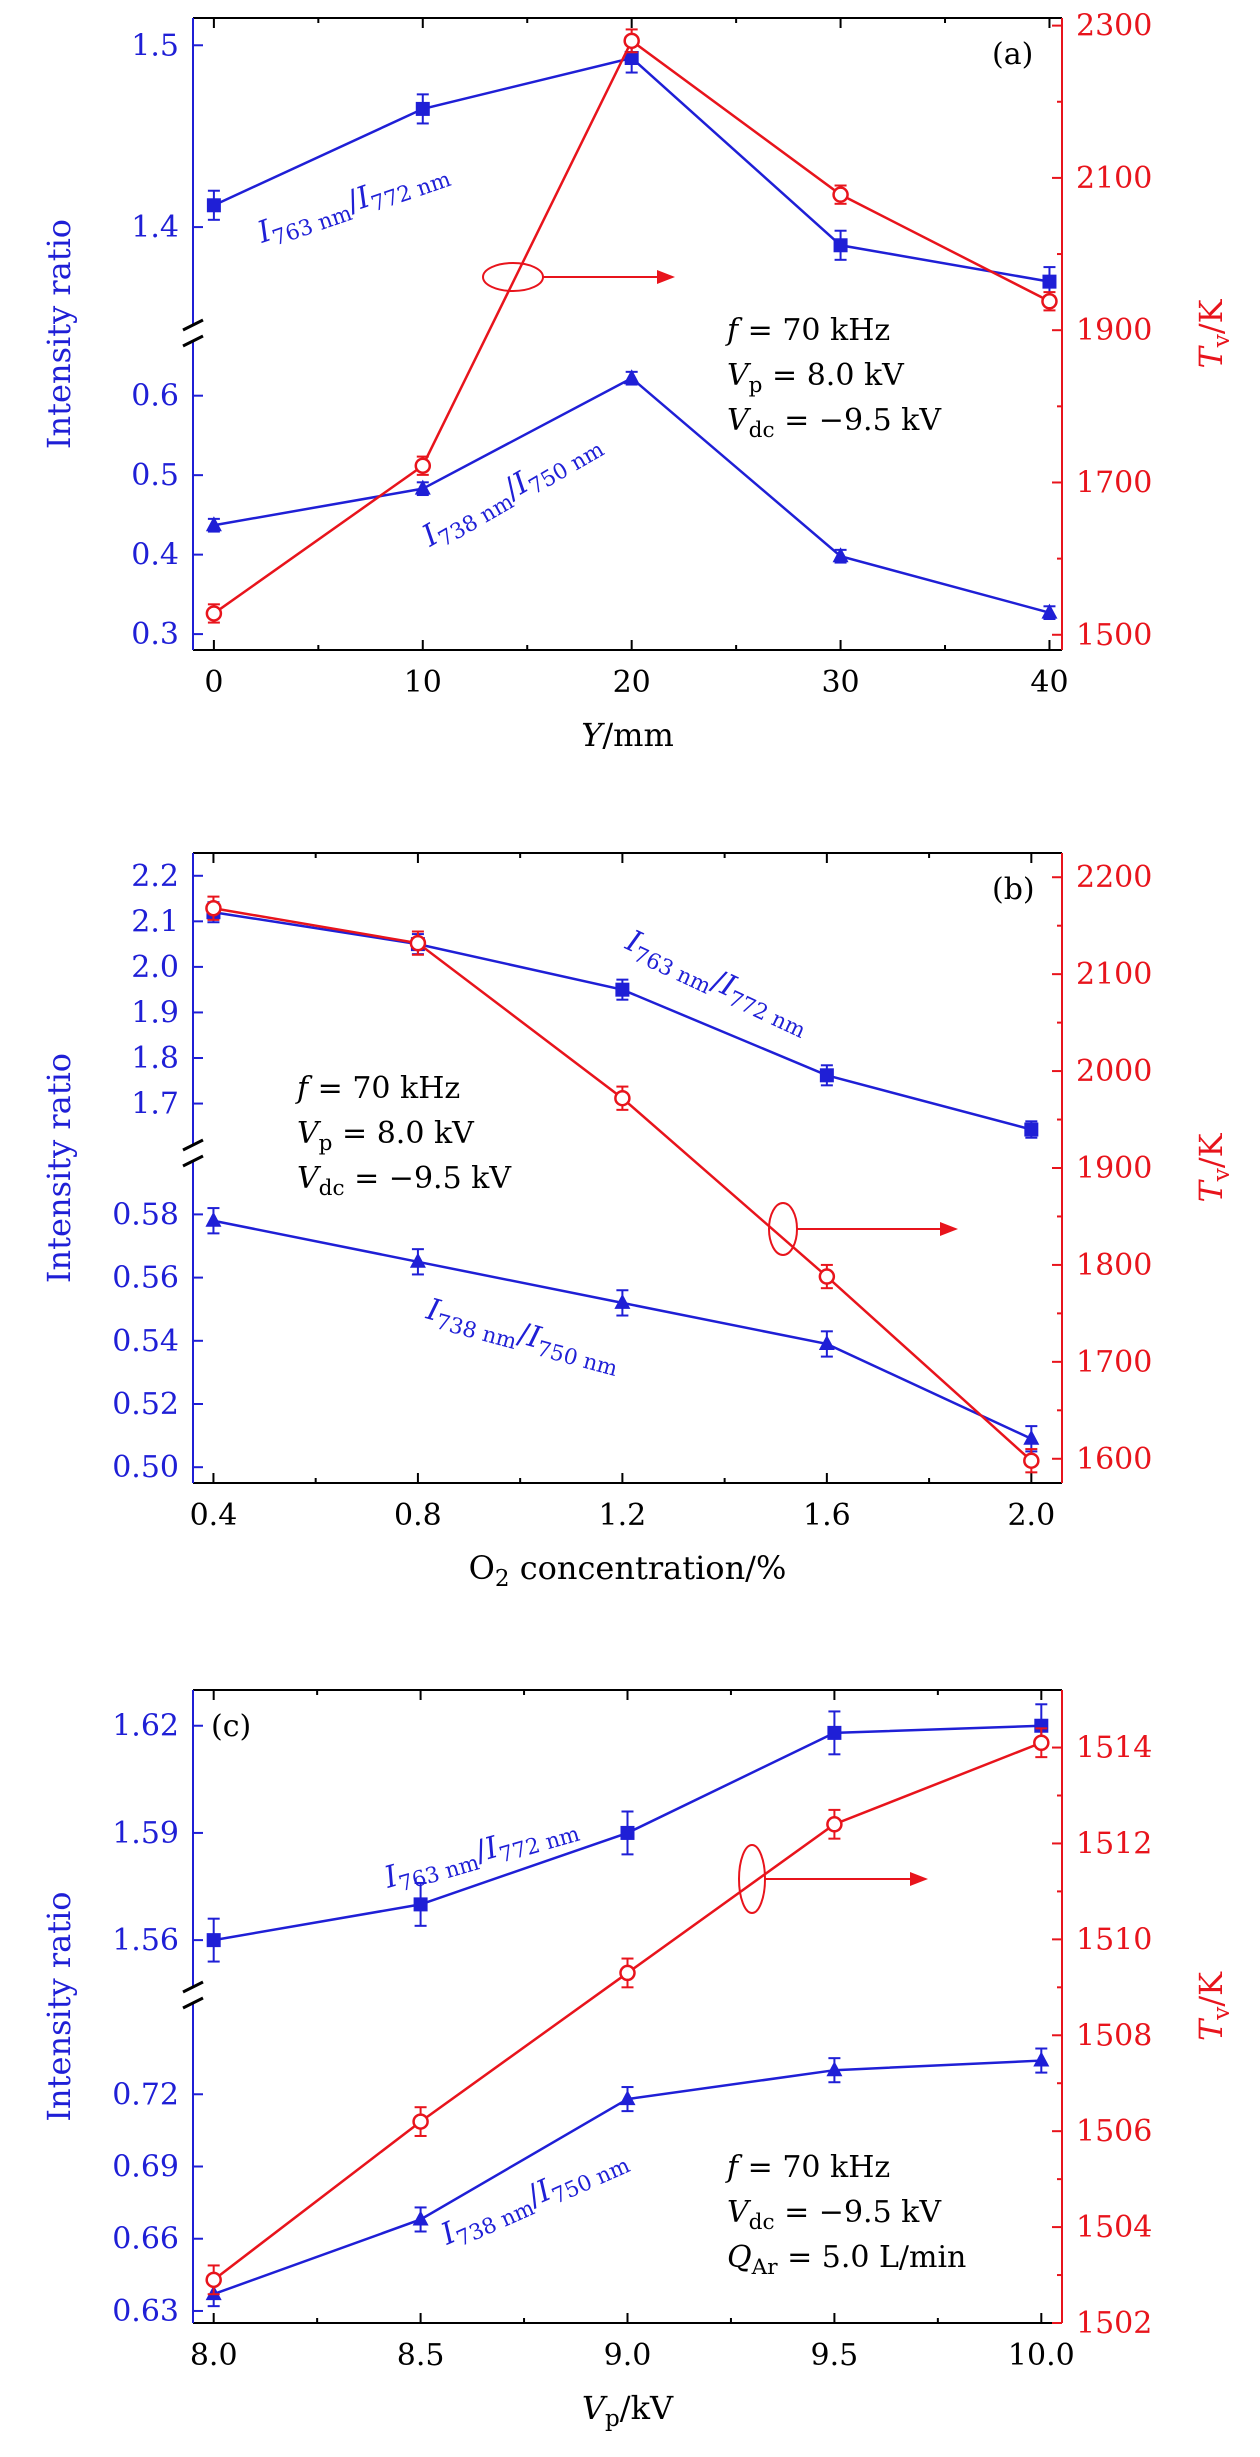  Describe the element at coordinates (1114, 1843) in the screenshot. I see `right-tick-label: 1512` at that location.